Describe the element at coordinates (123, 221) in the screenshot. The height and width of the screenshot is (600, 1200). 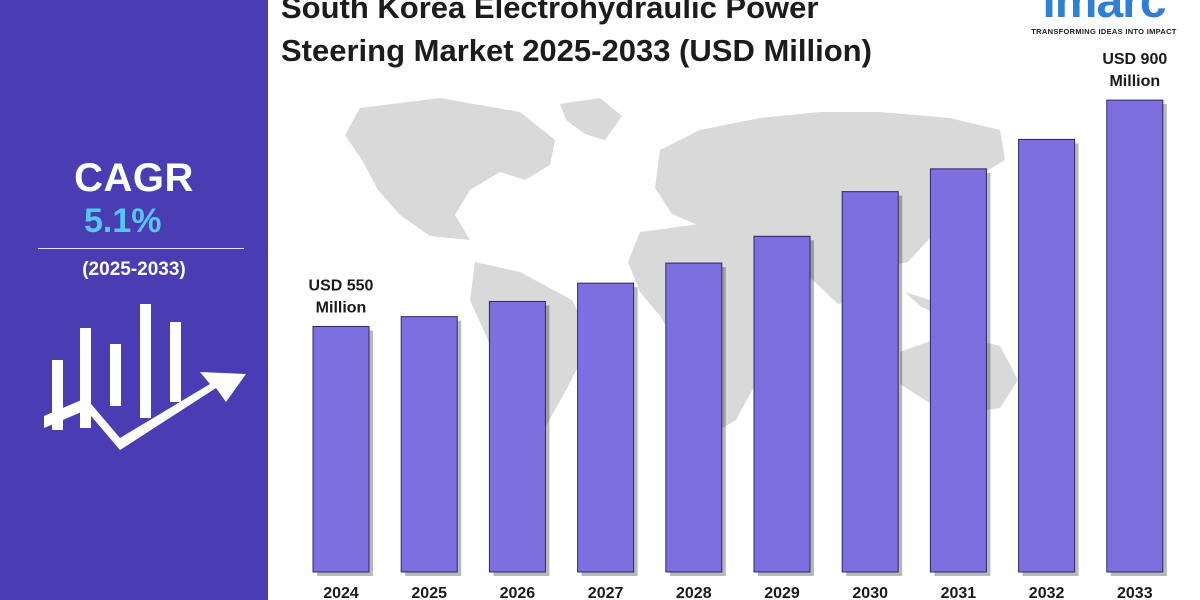
I see `cagr-value: 5.1%` at that location.